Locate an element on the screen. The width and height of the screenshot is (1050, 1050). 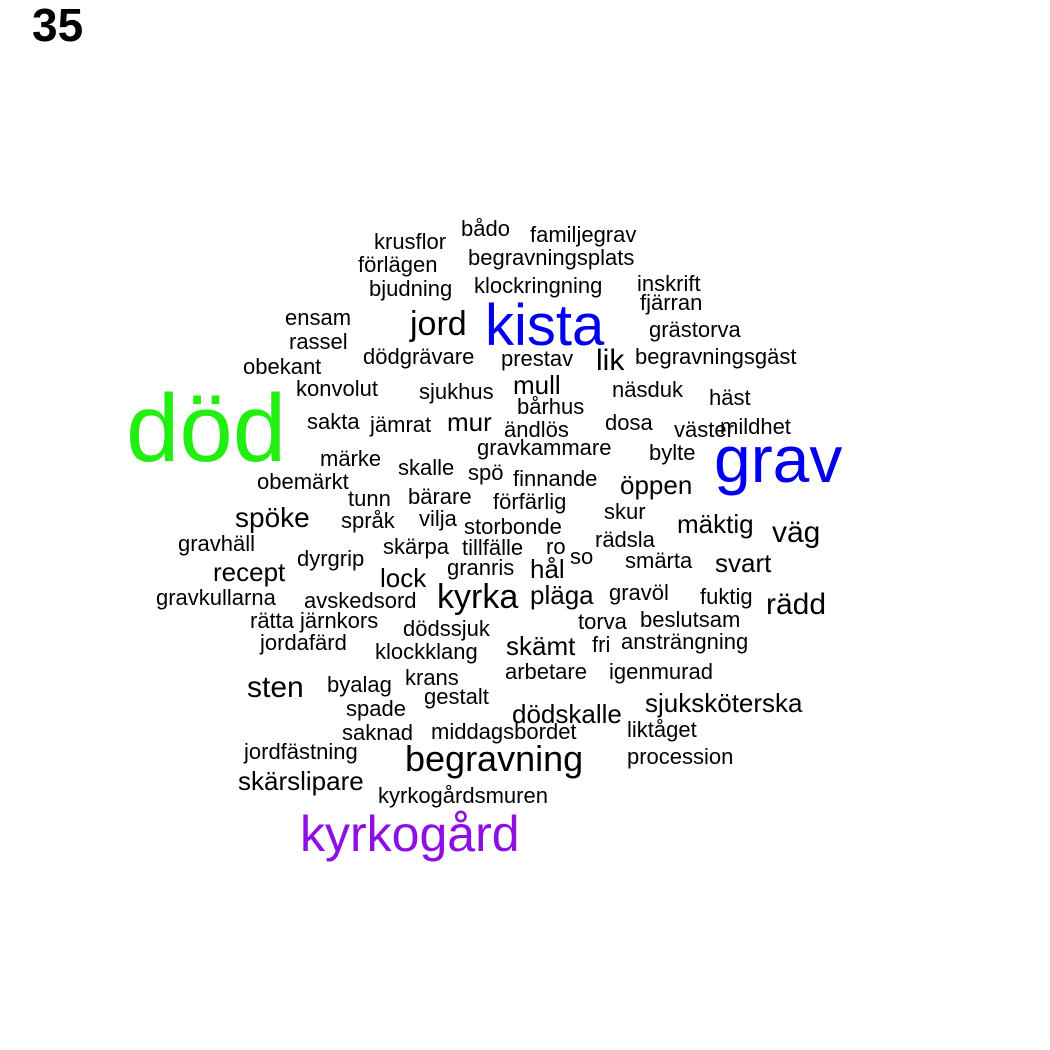
word-sten: sten is located at coordinates (275, 687).